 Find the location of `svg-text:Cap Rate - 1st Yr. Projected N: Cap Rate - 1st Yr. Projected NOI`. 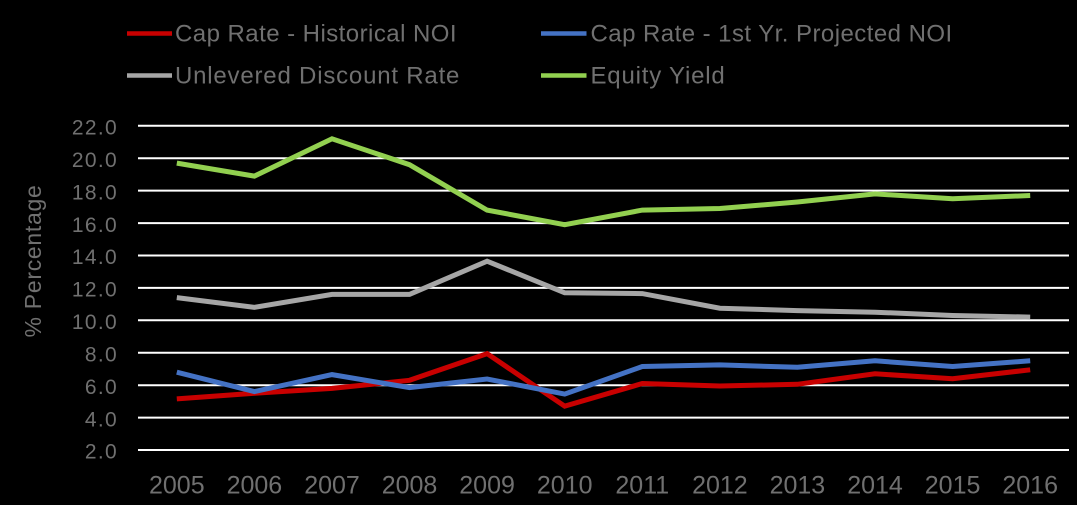

svg-text:Cap Rate - 1st Yr. Projected N: Cap Rate - 1st Yr. Projected NOI is located at coordinates (772, 34).